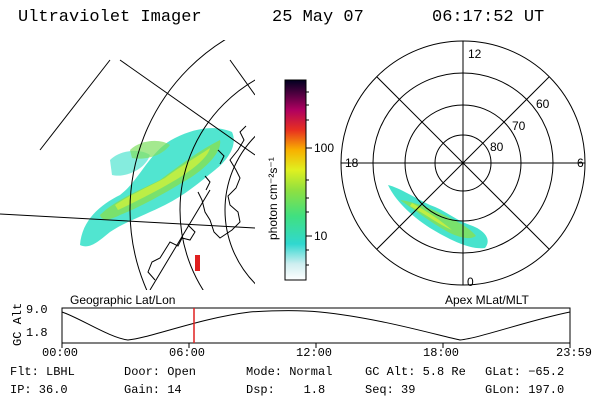 The height and width of the screenshot is (400, 600). What do you see at coordinates (309, 178) in the screenshot?
I see `colorbar-ticks` at bounding box center [309, 178].